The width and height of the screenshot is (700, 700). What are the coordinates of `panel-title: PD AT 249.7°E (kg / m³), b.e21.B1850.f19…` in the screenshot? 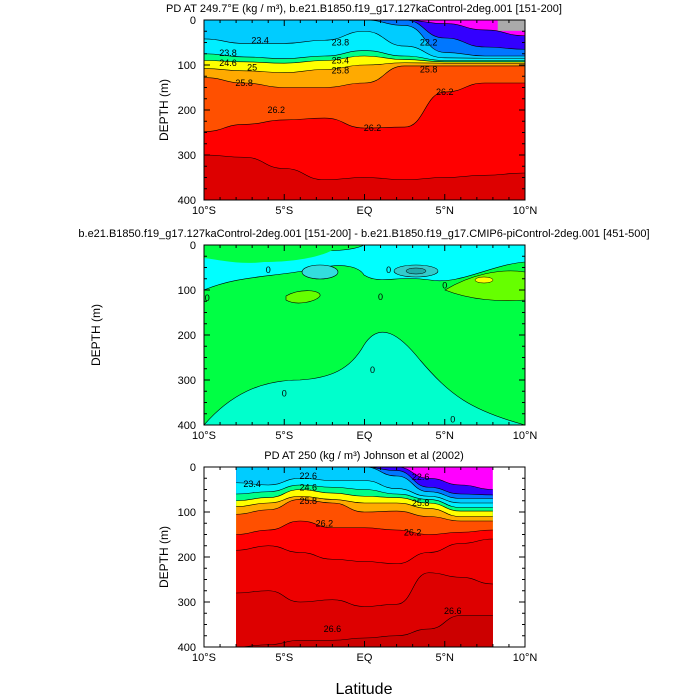 It's located at (364, 9).